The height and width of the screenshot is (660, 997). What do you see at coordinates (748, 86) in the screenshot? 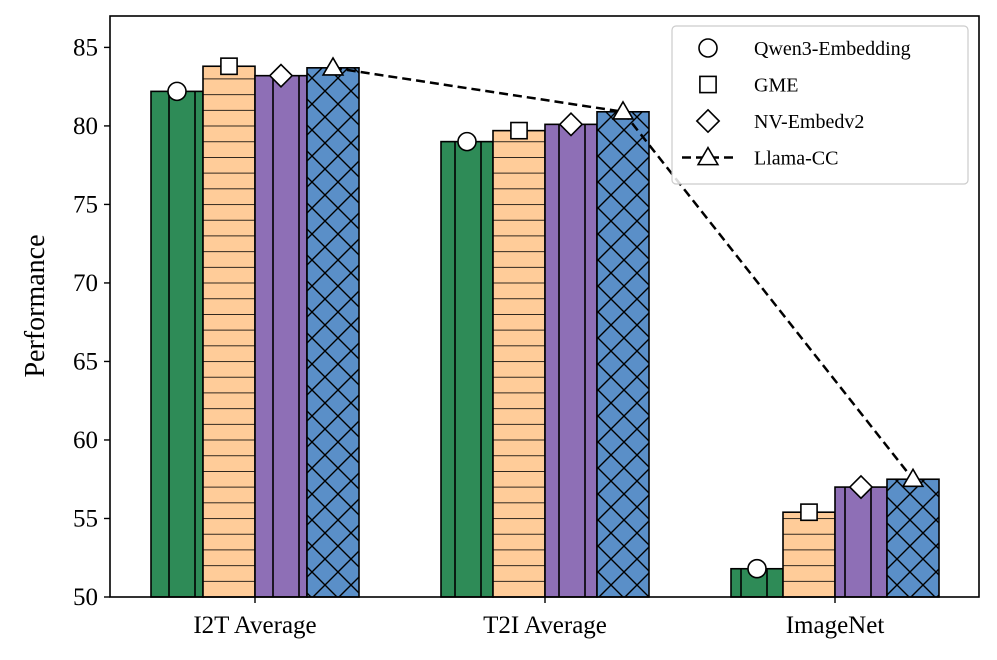
I see `legend-item-gme: GME` at bounding box center [748, 86].